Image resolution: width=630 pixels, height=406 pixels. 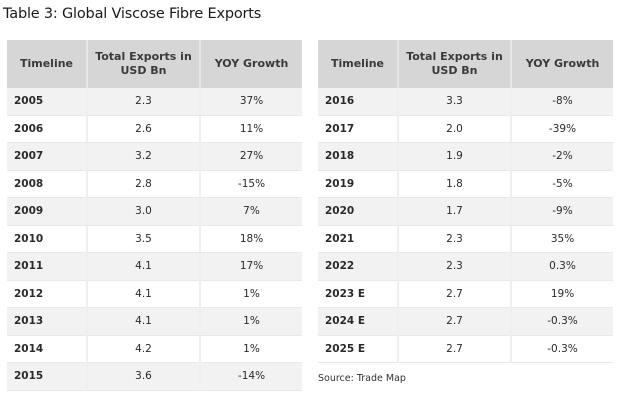 What do you see at coordinates (562, 239) in the screenshot?
I see `cell-yoy-growth: 35%` at bounding box center [562, 239].